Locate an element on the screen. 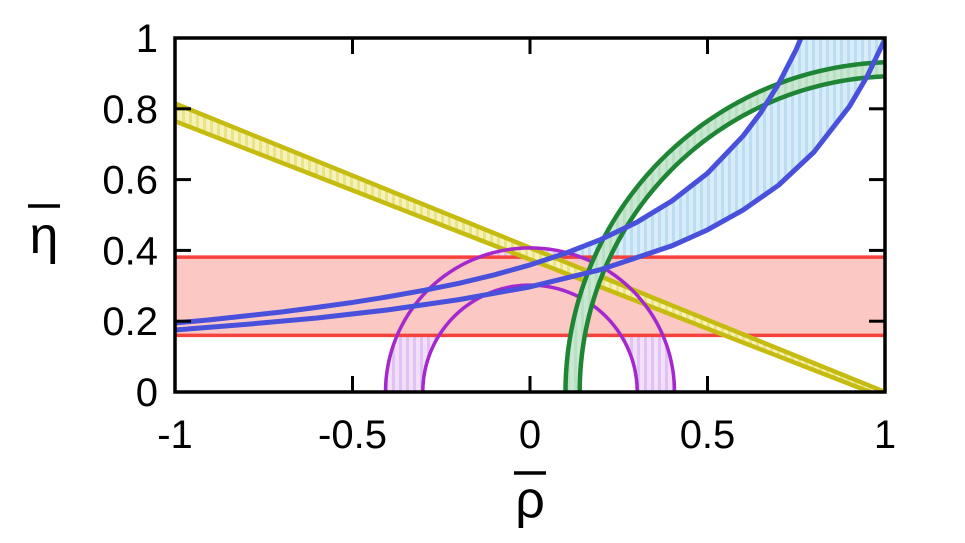 This screenshot has width=965, height=543. y-tick-label: 0.6 is located at coordinates (130, 181).